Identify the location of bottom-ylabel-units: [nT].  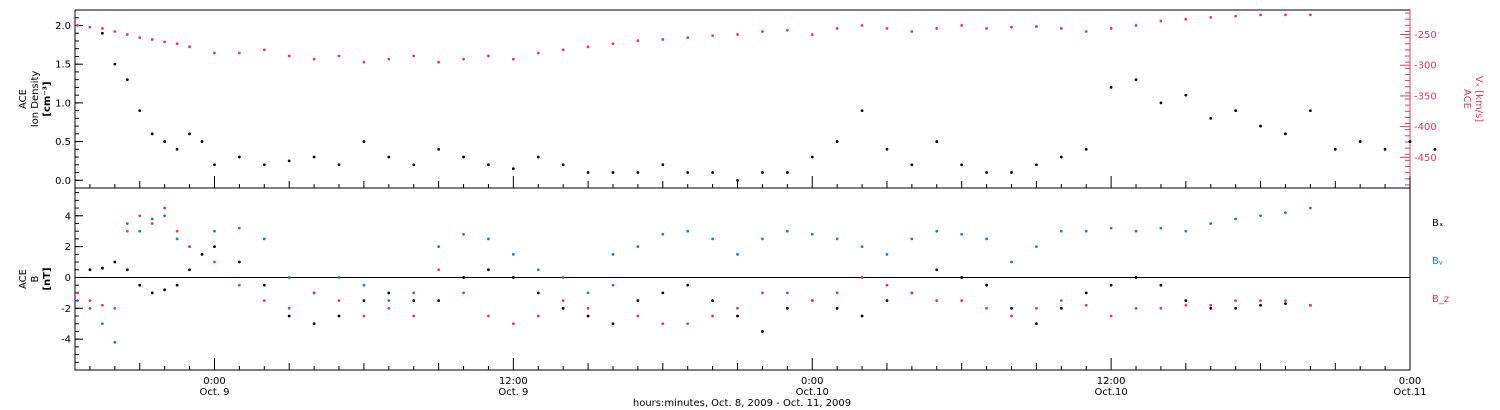
(47, 278).